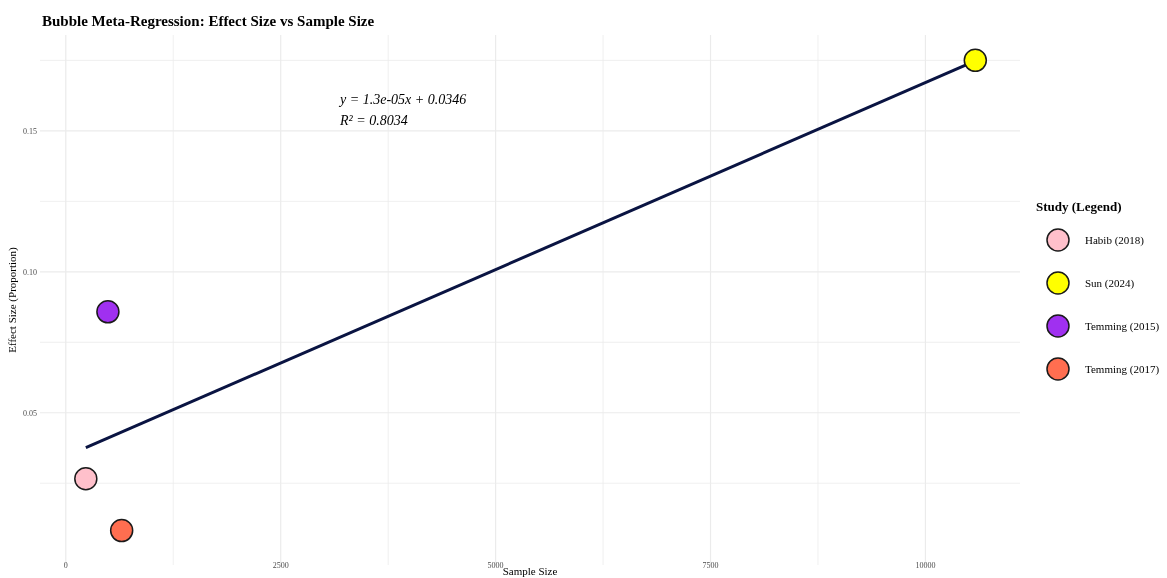  I want to click on legend-label: Temming (2017), so click(1122, 369).